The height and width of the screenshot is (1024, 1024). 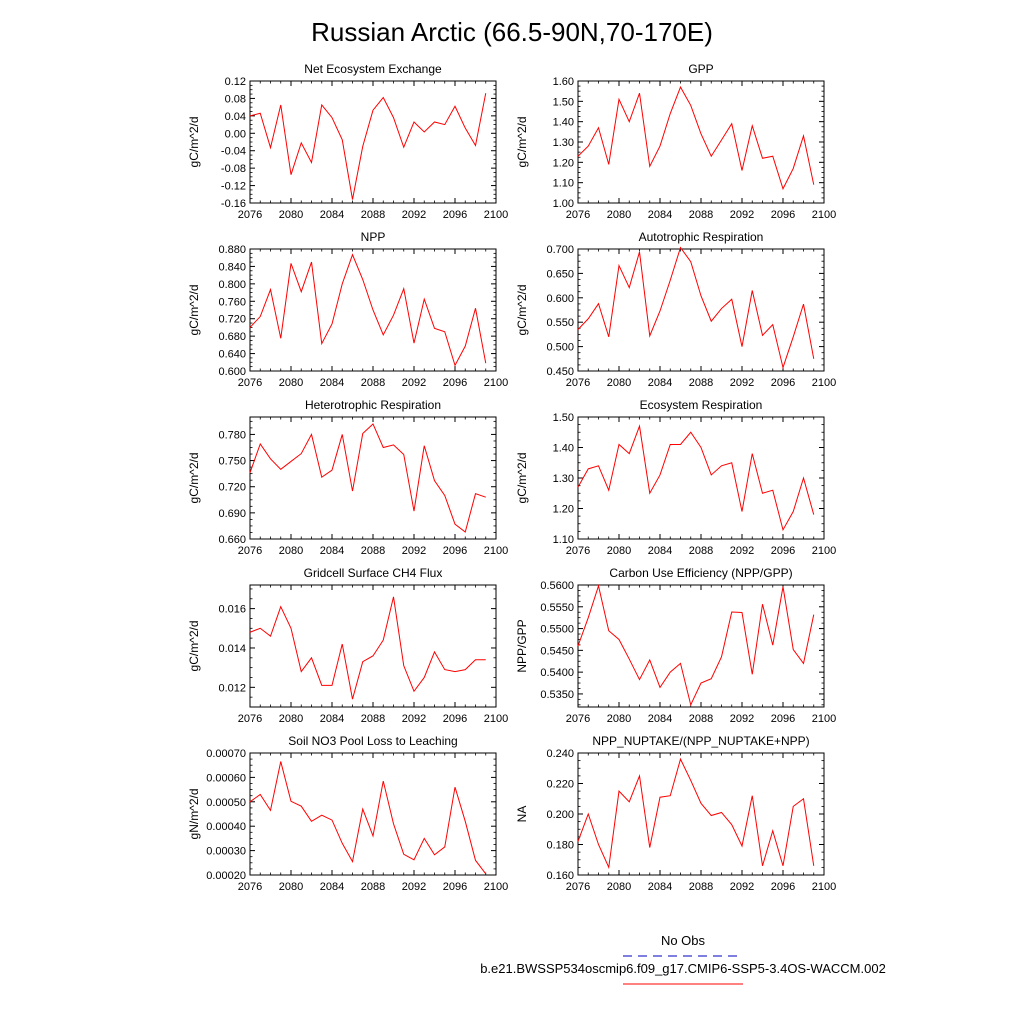 What do you see at coordinates (226, 852) in the screenshot?
I see `y-tick-label: 0.00030` at bounding box center [226, 852].